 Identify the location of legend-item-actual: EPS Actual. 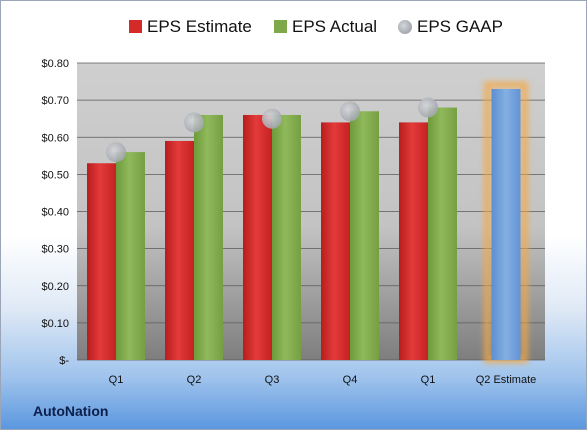
(325, 26).